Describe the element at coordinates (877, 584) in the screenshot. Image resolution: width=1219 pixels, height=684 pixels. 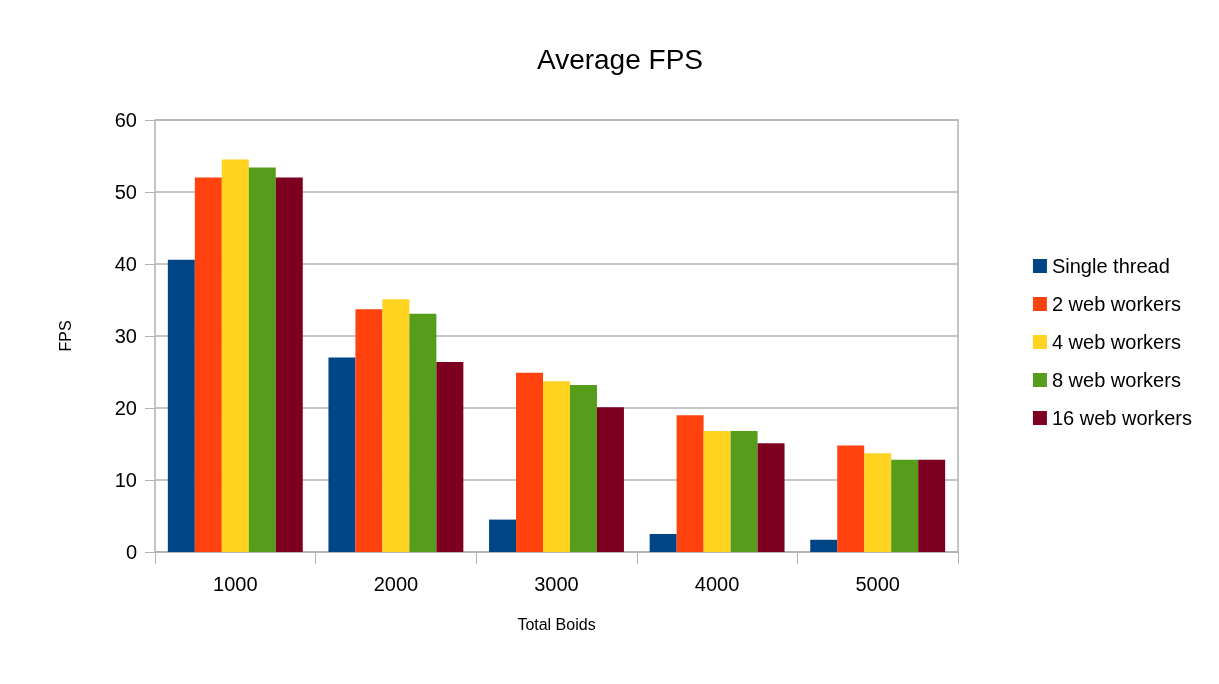
I see `x-tick-label: 5000` at that location.